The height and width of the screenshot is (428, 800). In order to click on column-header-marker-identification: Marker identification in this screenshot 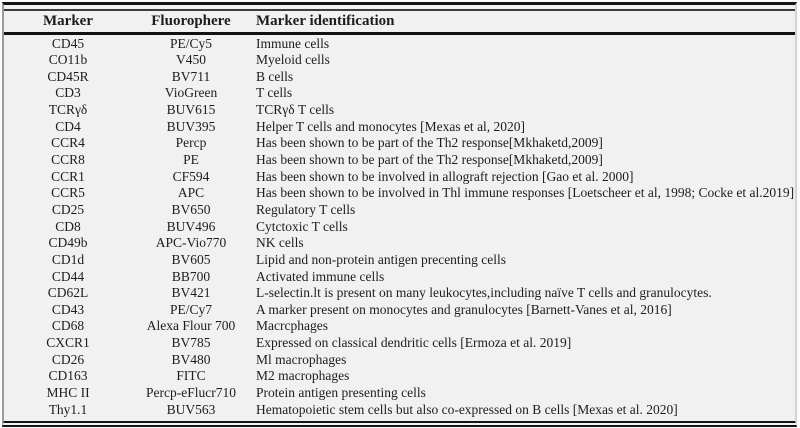, I will do `click(522, 22)`.